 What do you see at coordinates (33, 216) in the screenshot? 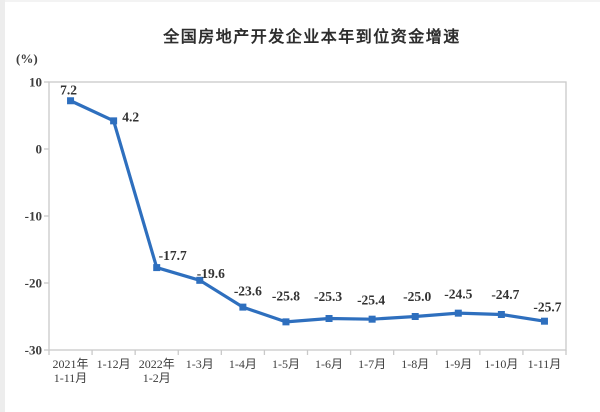
I see `y-axis-tick-label: -10` at bounding box center [33, 216].